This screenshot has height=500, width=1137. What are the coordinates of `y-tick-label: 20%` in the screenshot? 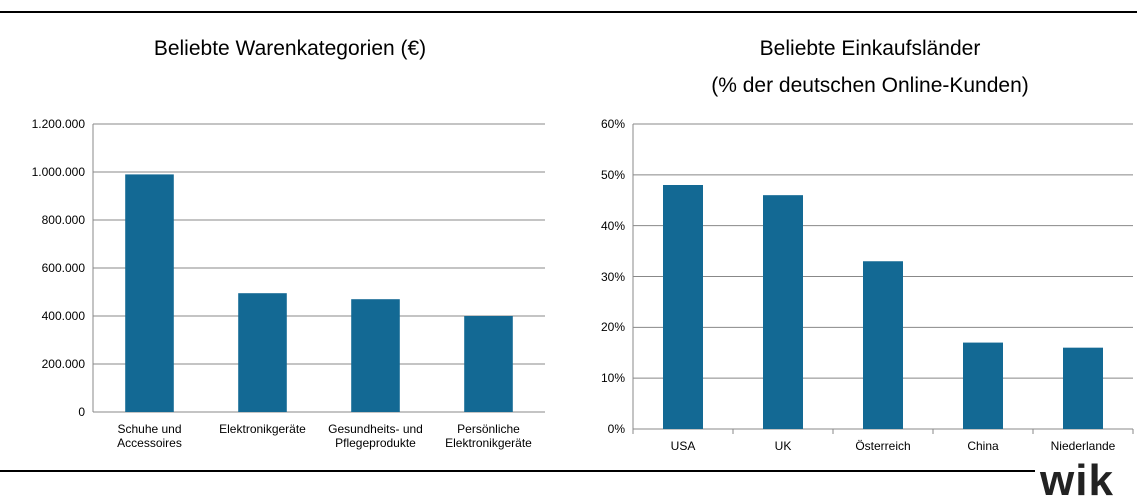 It's located at (612, 327).